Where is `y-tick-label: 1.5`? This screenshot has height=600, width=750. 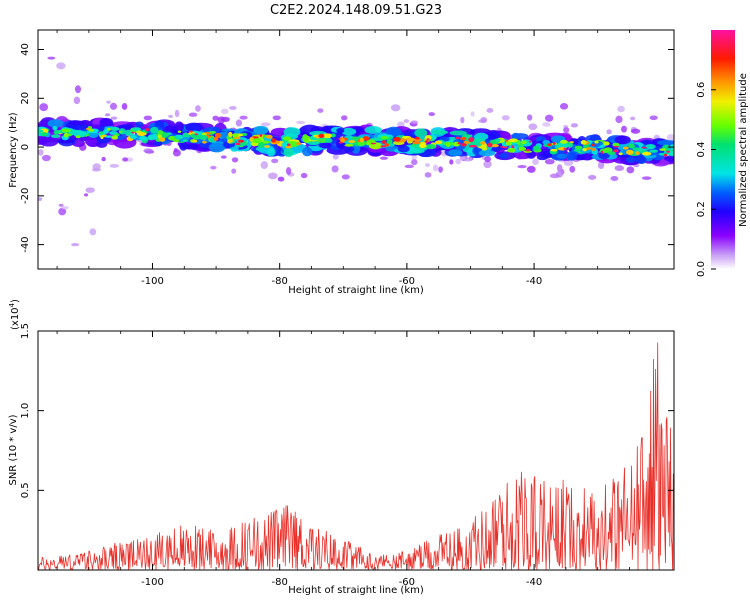
y-tick-label: 1.5 is located at coordinates (25, 331).